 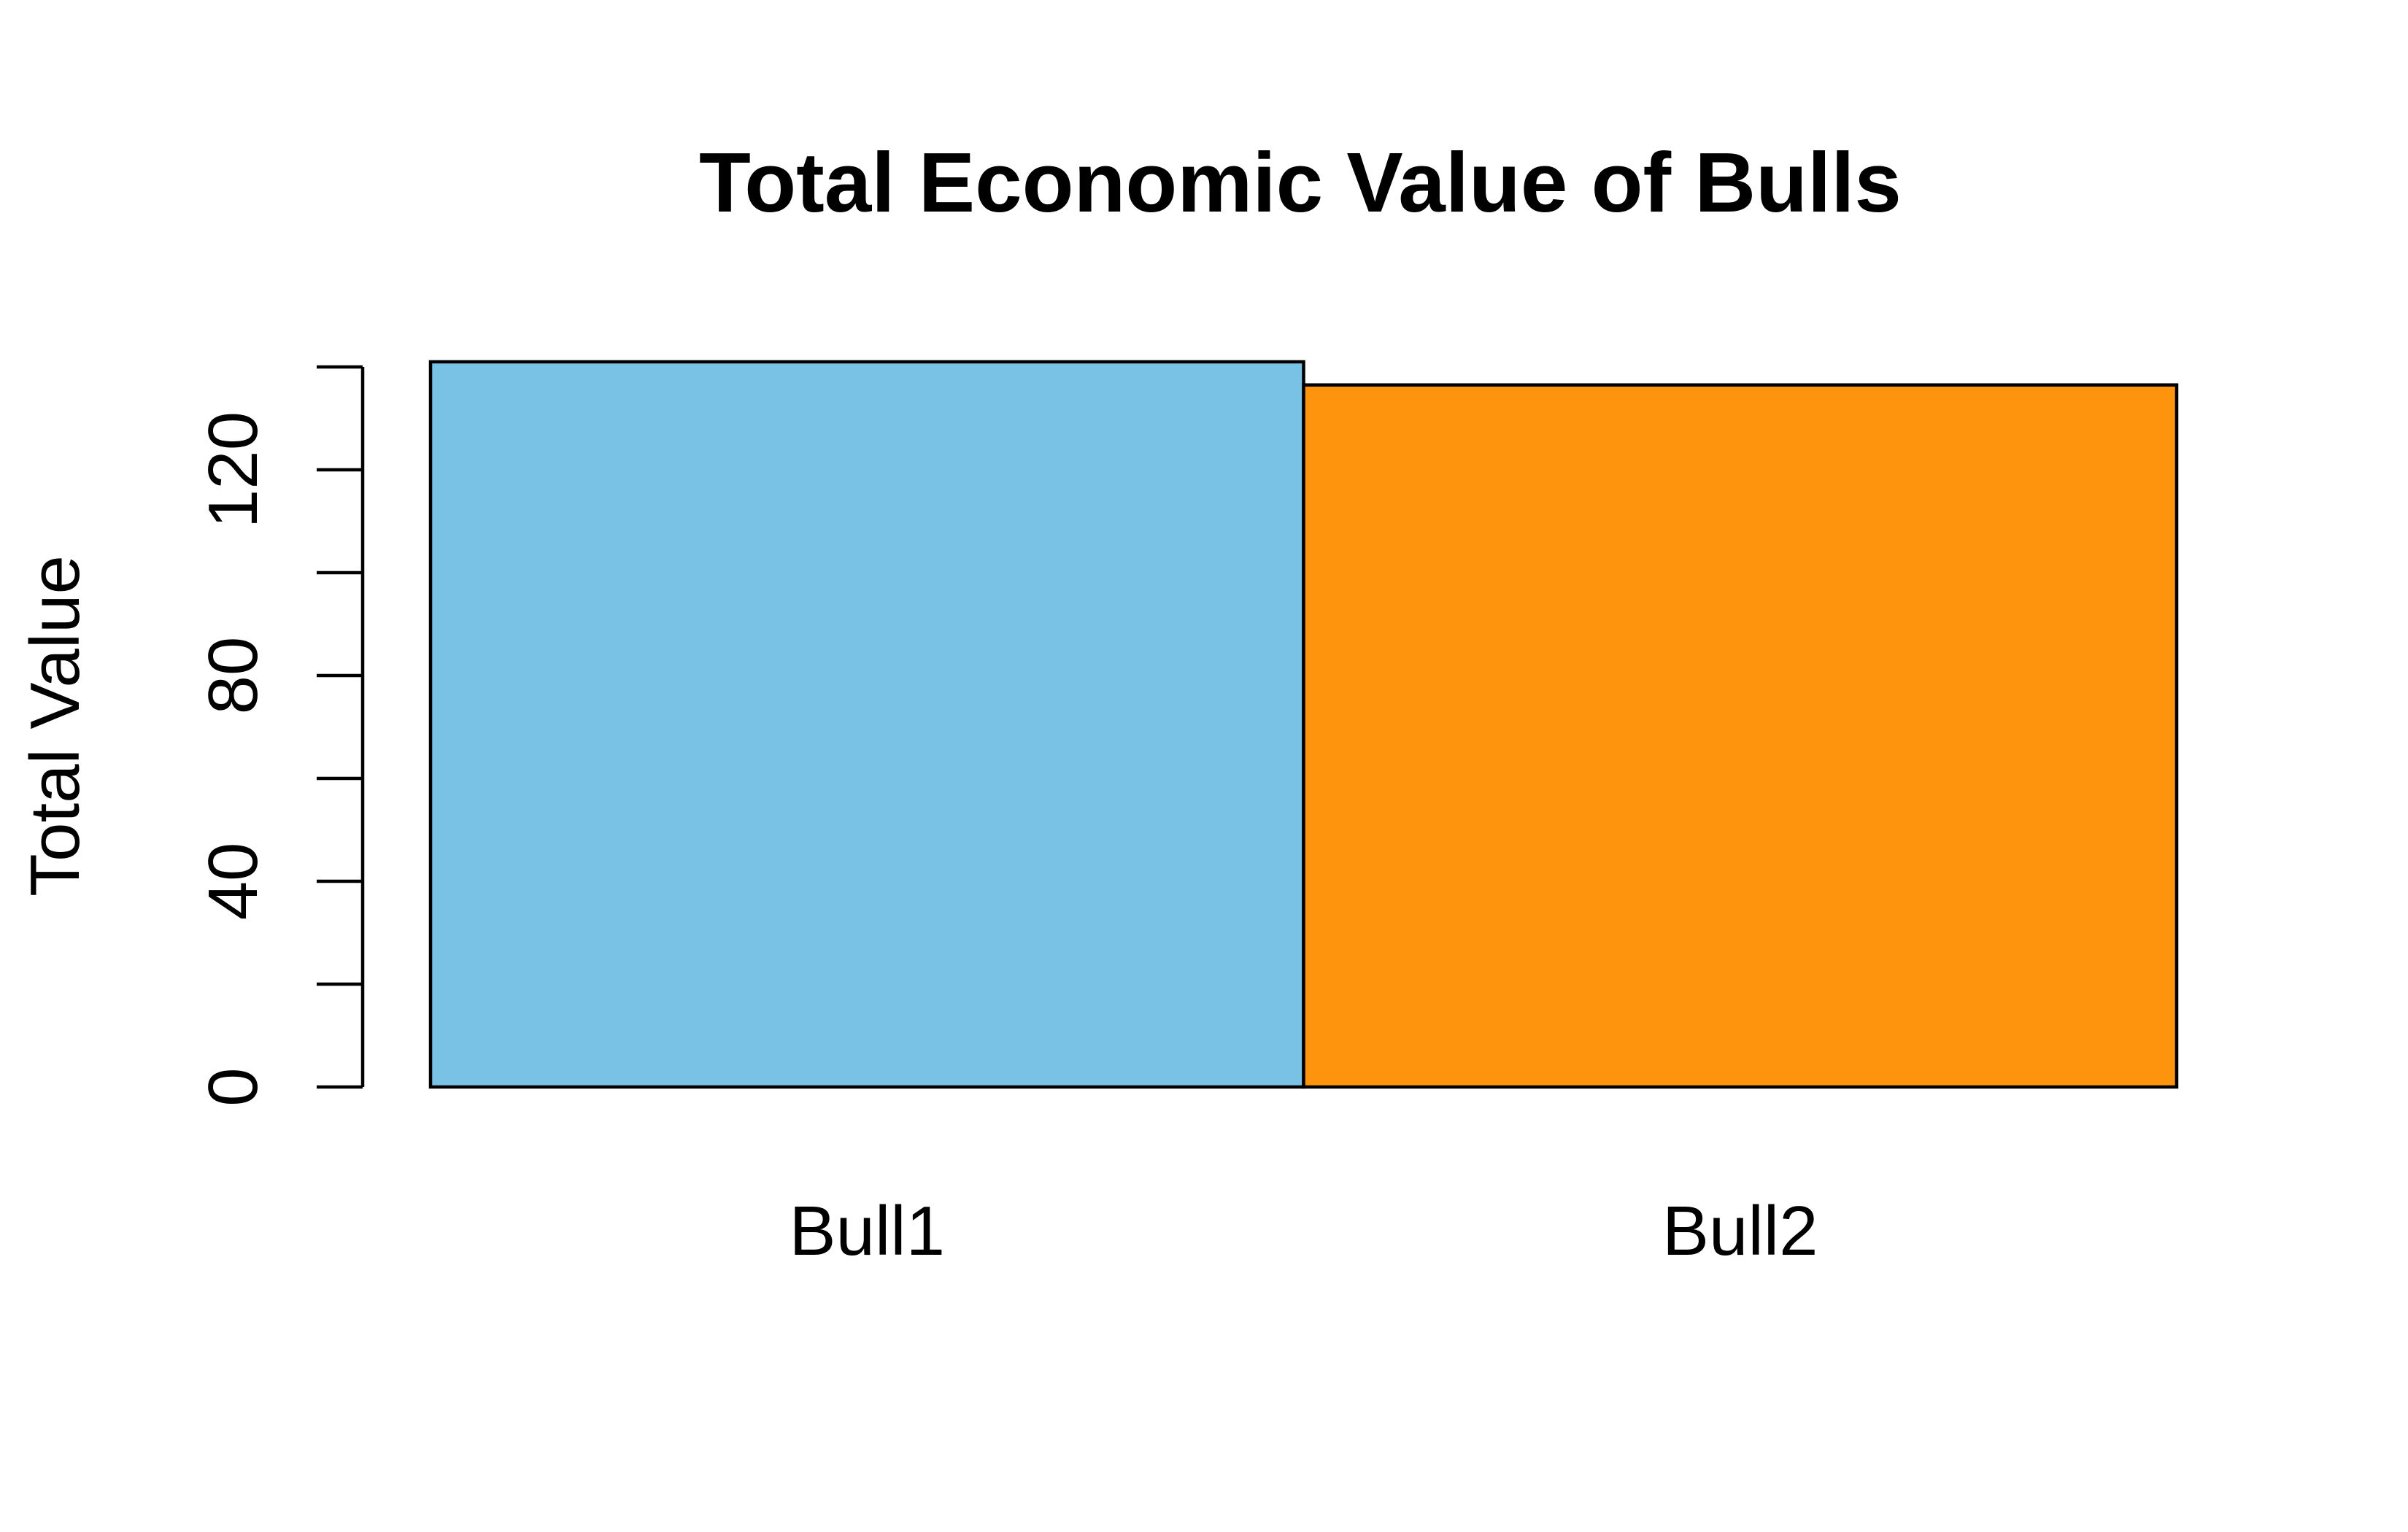 What do you see at coordinates (55, 726) in the screenshot?
I see `y-axis-label: Total Value` at bounding box center [55, 726].